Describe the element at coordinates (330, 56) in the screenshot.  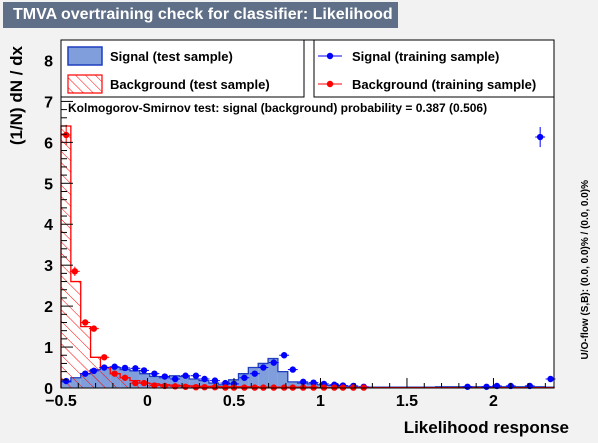
I see `legend-signal-training-marker` at that location.